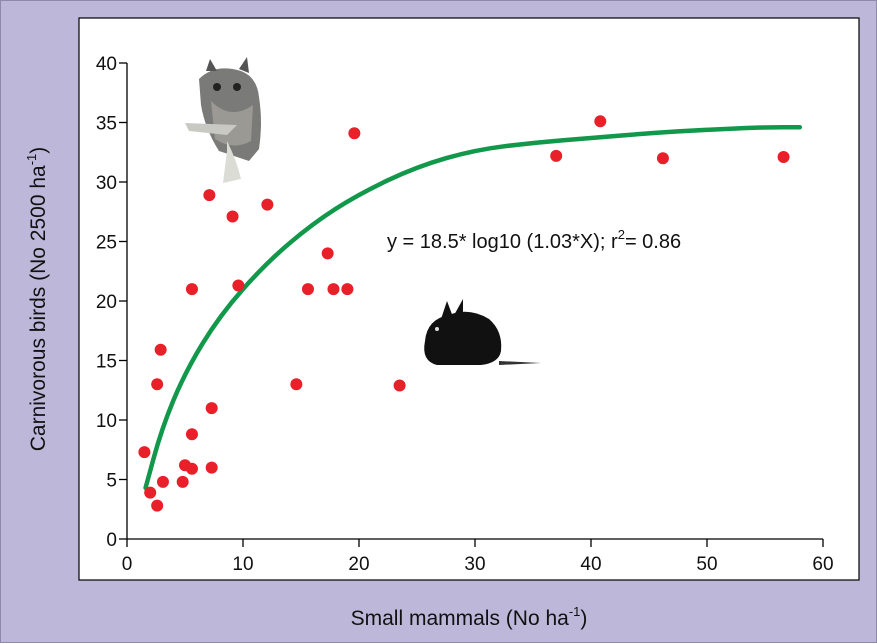  What do you see at coordinates (111, 481) in the screenshot?
I see `y-tick-label: 5` at bounding box center [111, 481].